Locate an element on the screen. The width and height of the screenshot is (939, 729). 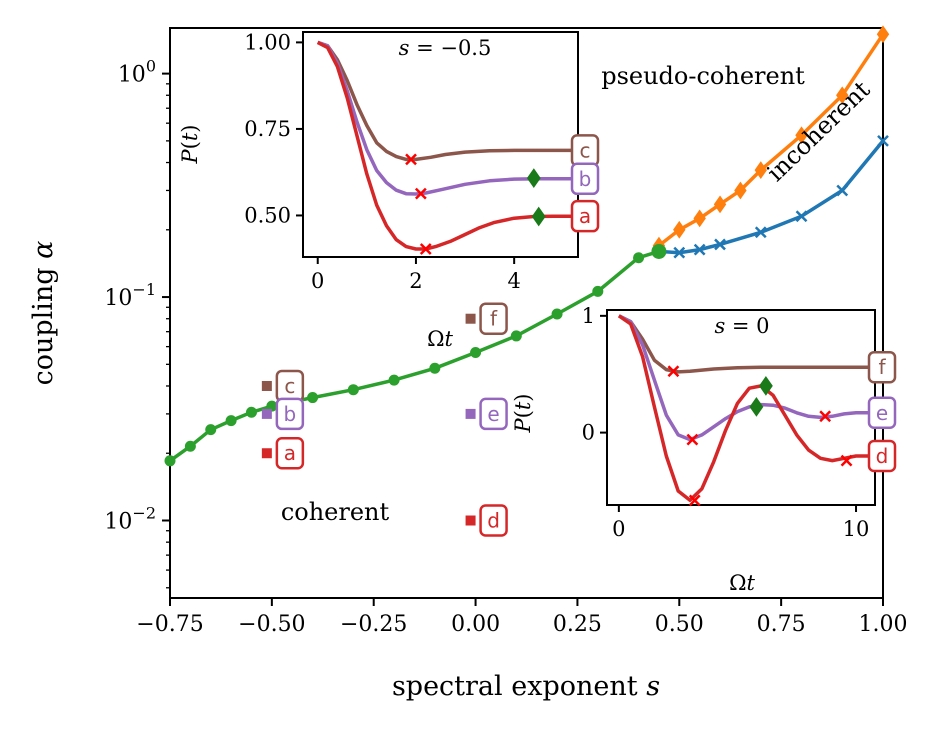
point-e-tag-box is located at coordinates (493, 414).